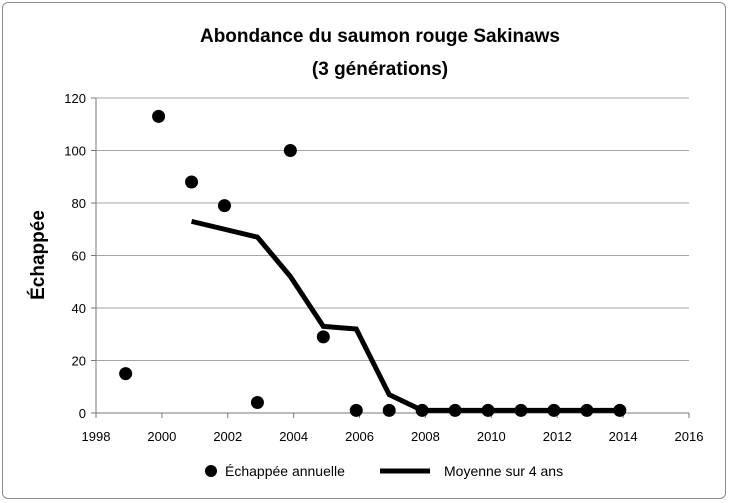 The image size is (730, 503). Describe the element at coordinates (211, 471) in the screenshot. I see `legend-marker-scatter` at that location.